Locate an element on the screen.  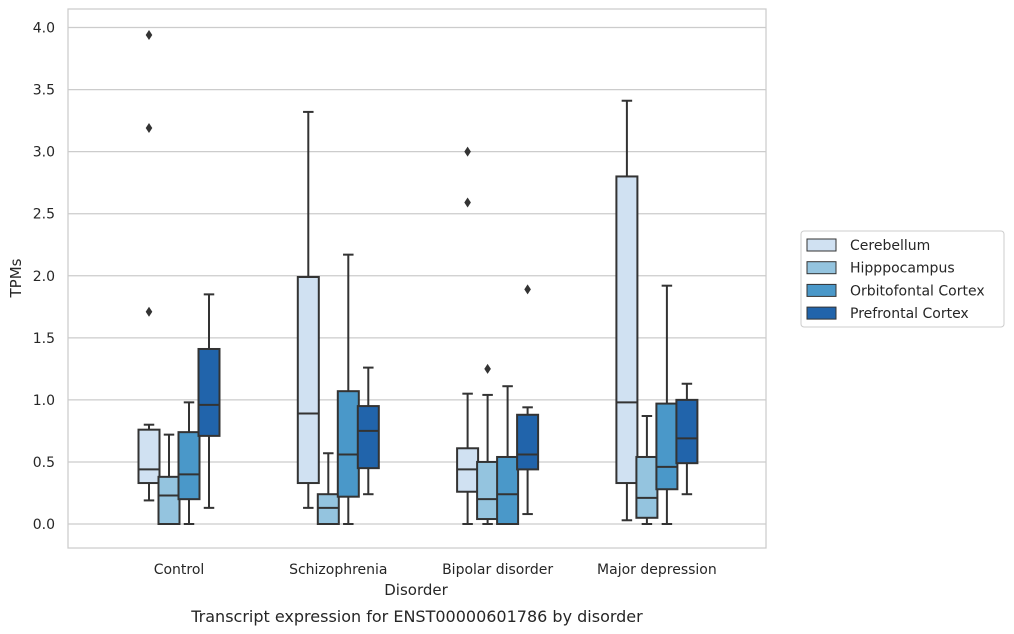
x-tick-label: Schizophrenia is located at coordinates (338, 570).